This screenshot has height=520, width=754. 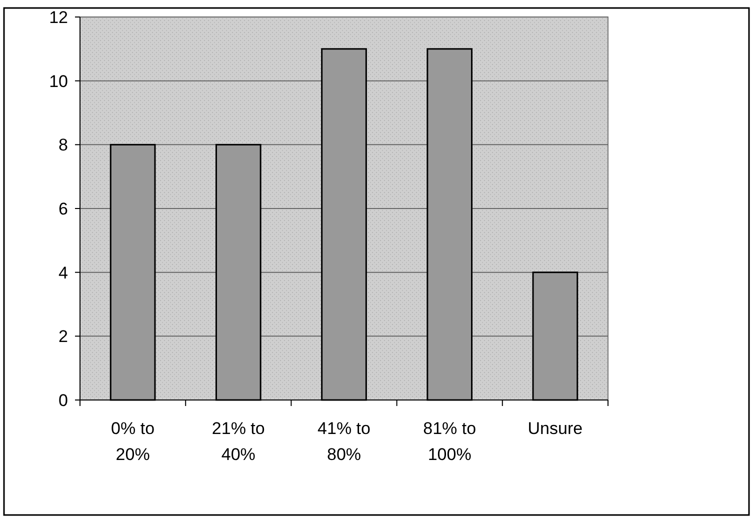 I want to click on x-tick-label: 21% to 40%, so click(x=238, y=441).